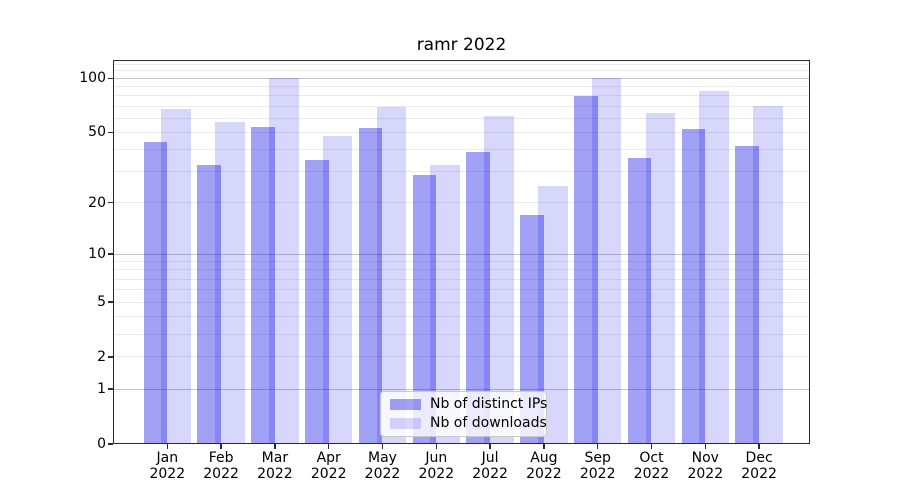 Image resolution: width=900 pixels, height=500 pixels. I want to click on bar-distinct-ips-aug, so click(532, 329).